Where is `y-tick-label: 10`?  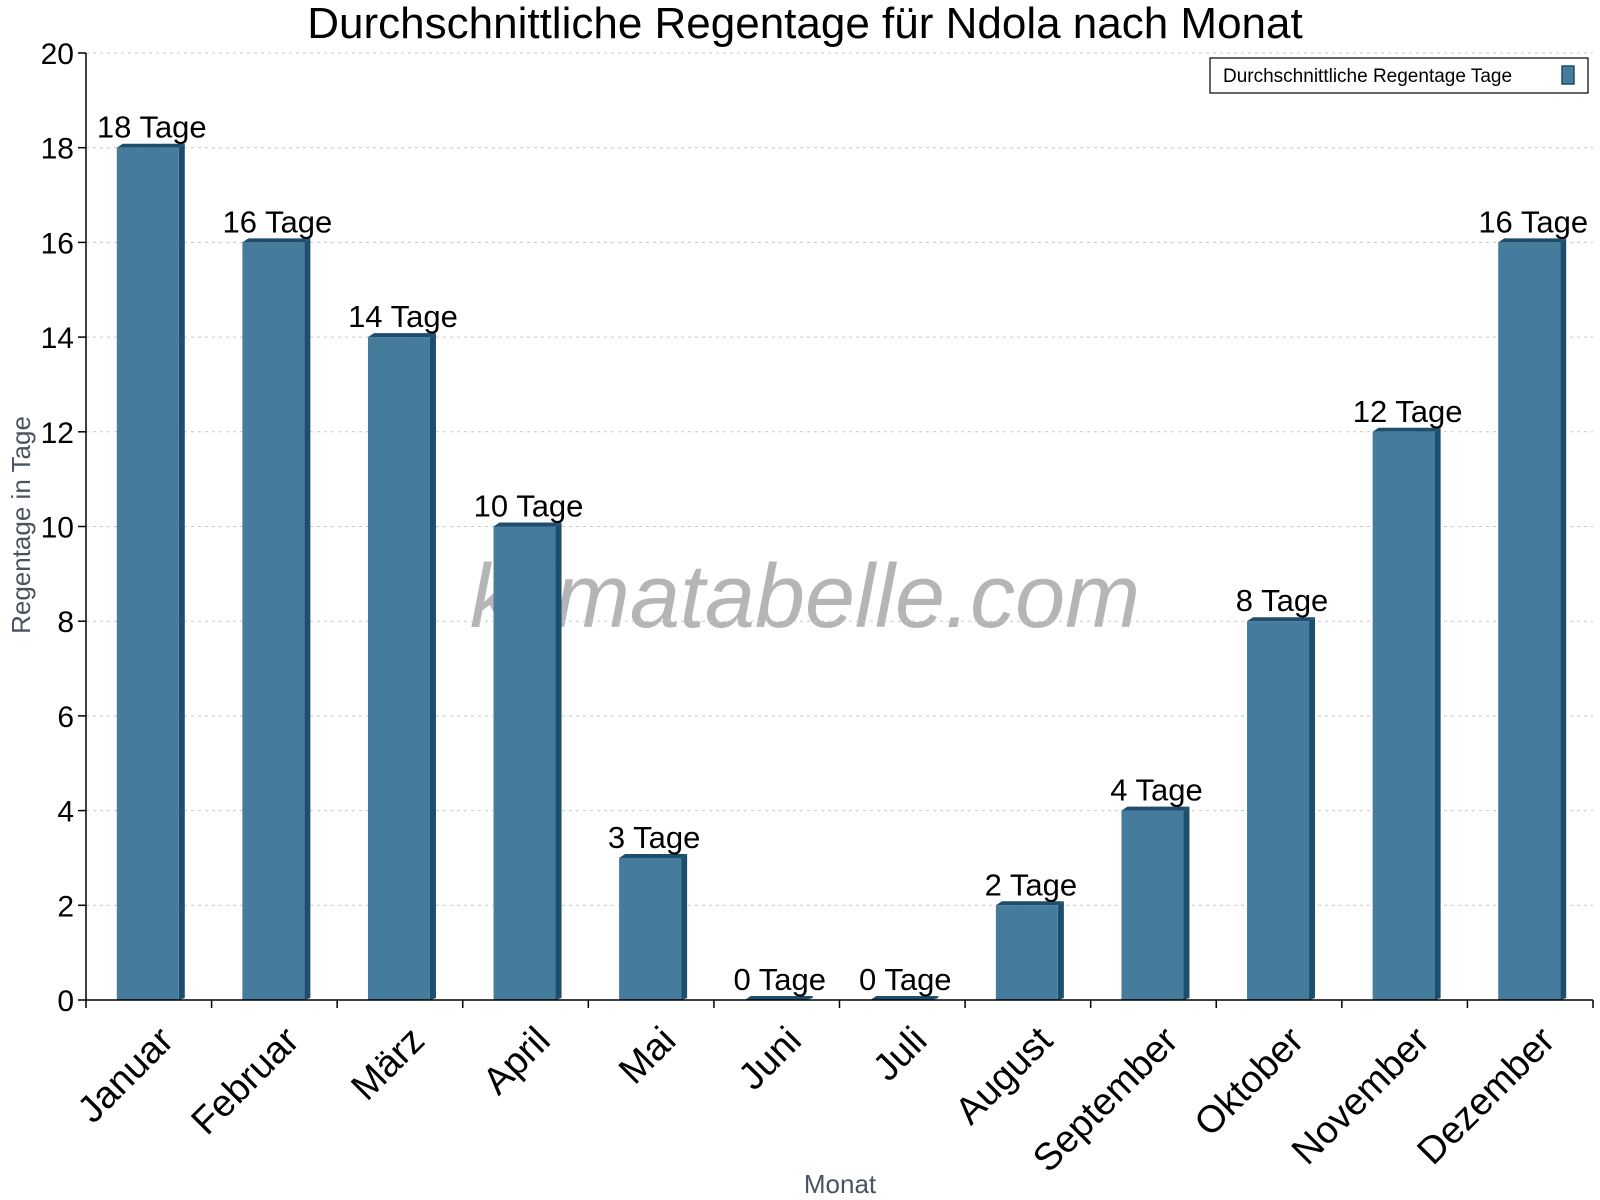
y-tick-label: 10 is located at coordinates (57, 528).